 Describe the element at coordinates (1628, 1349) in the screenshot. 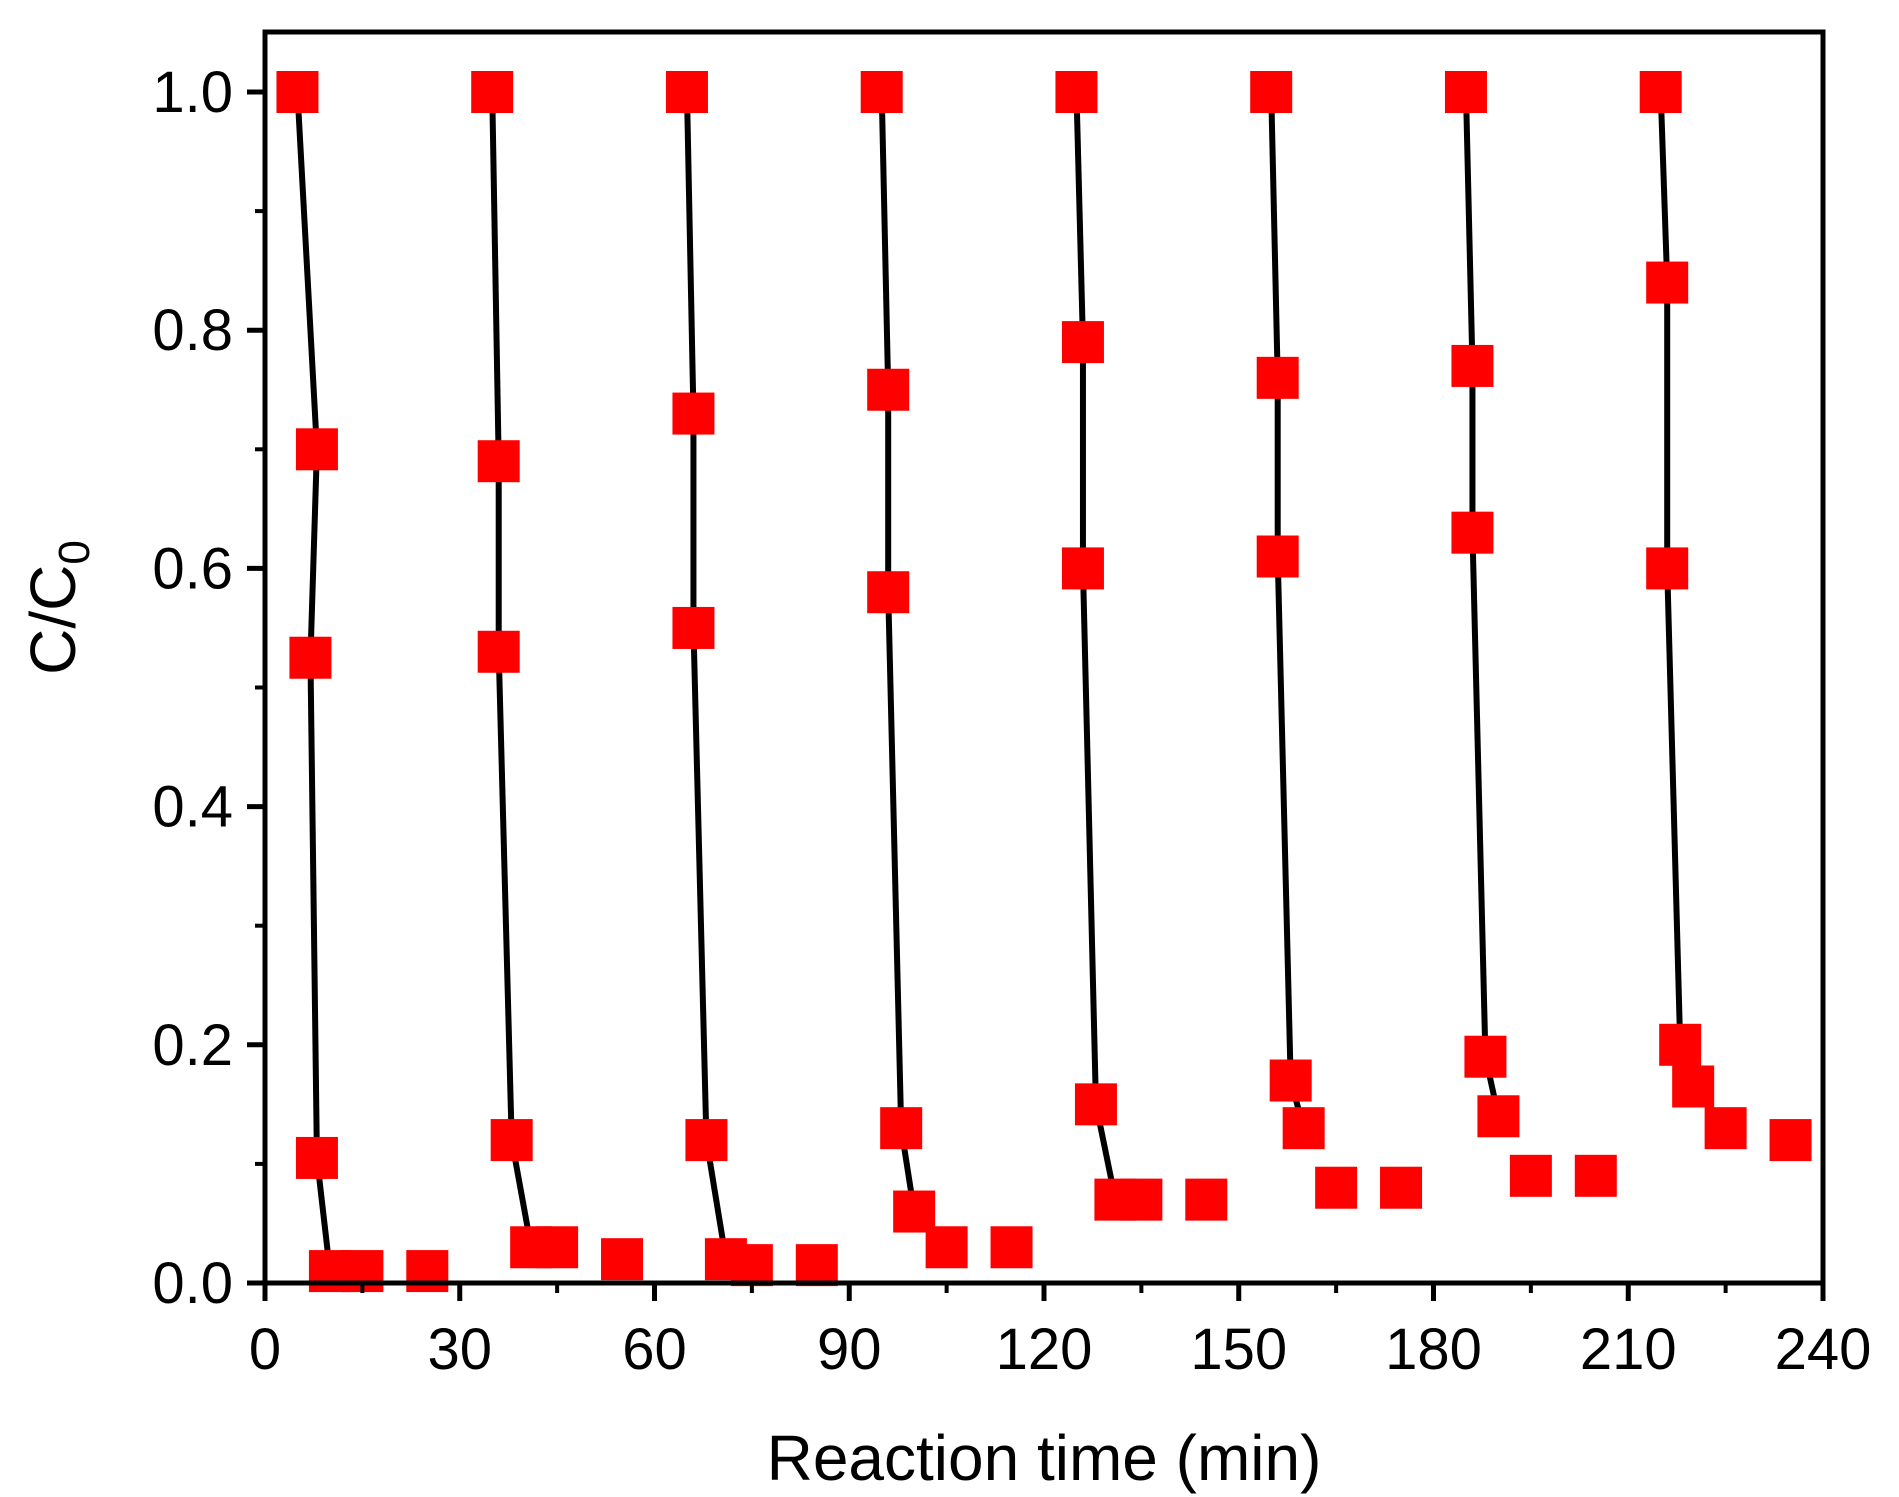

I see `x-tick-label-210: 210` at that location.